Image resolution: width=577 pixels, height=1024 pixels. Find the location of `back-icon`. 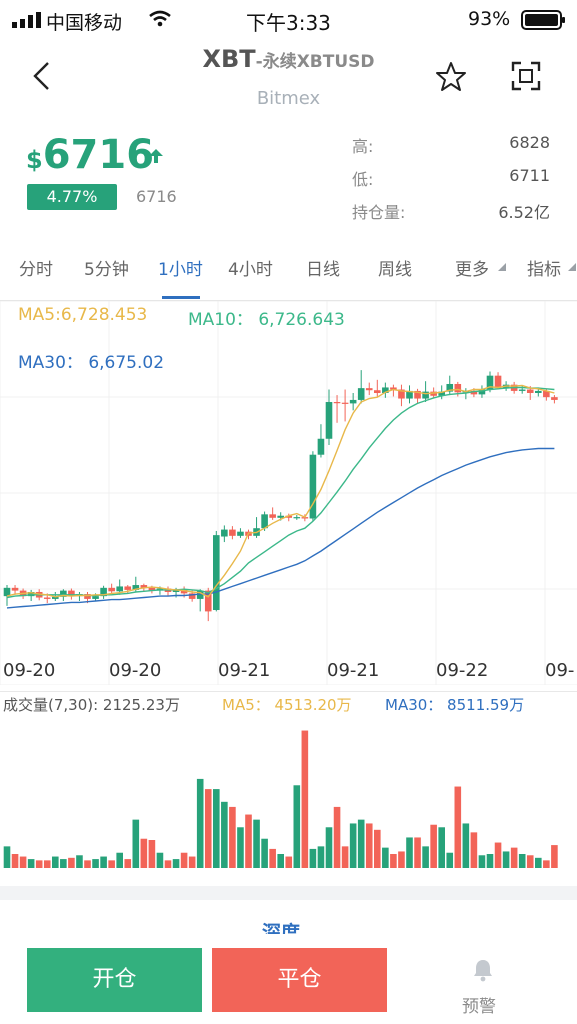

back-icon is located at coordinates (42, 77).